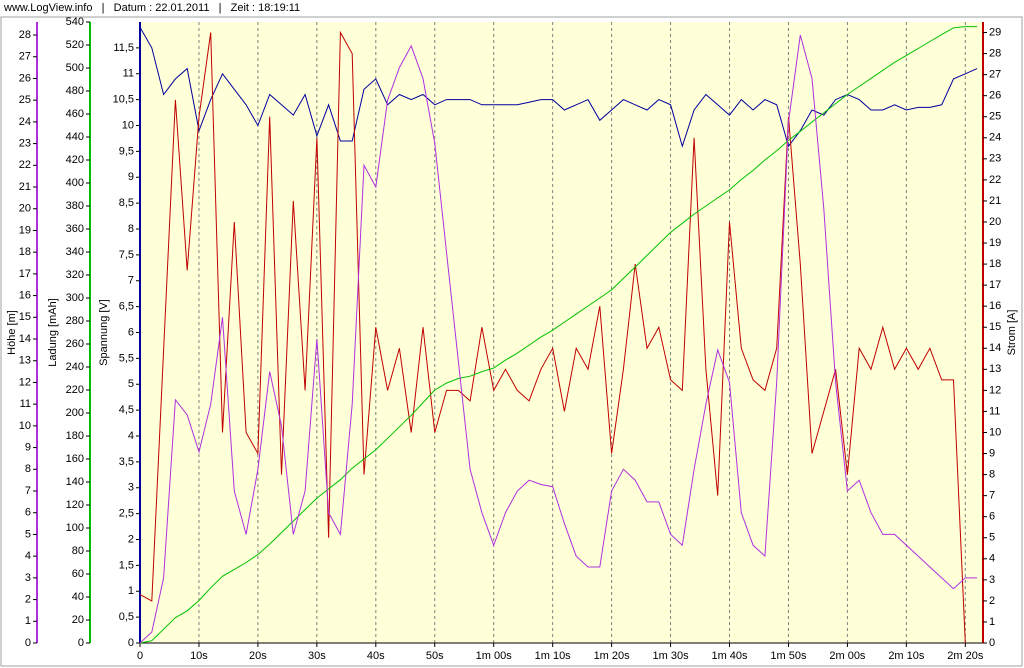  Describe the element at coordinates (1012, 333) in the screenshot. I see `axis-label: Strom [A]` at that location.